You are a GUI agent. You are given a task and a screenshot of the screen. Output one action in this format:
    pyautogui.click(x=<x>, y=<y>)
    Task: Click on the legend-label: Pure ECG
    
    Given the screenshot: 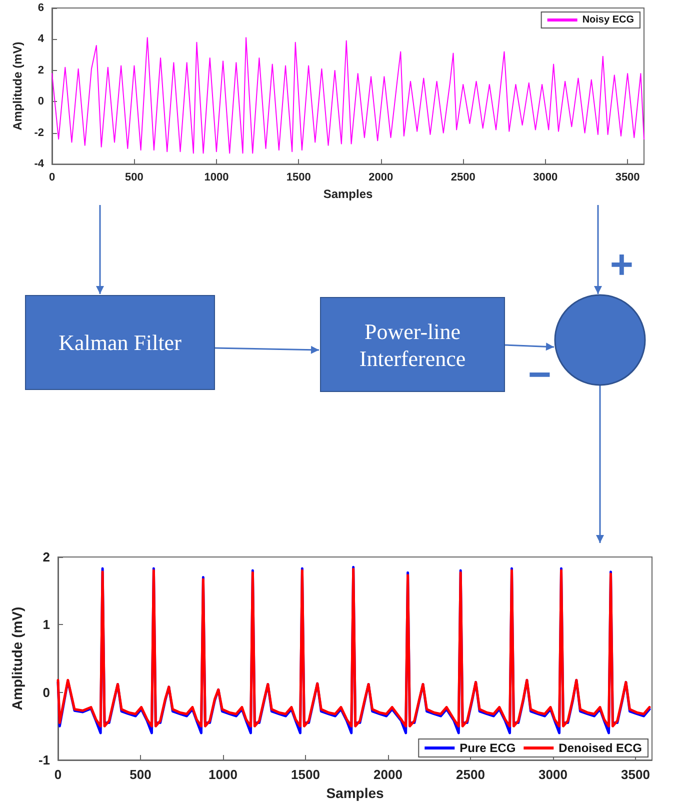 What is the action you would take?
    pyautogui.click(x=488, y=748)
    